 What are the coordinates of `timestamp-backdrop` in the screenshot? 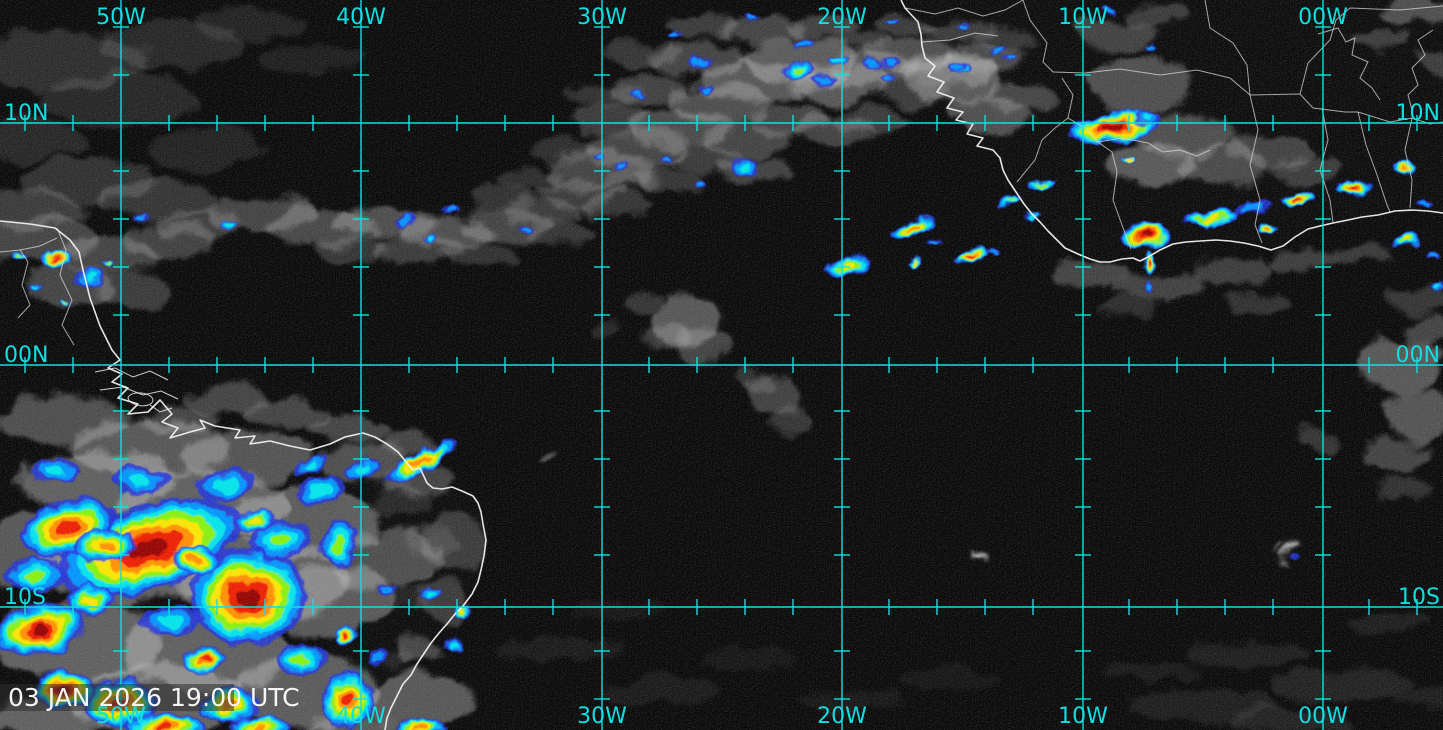 It's located at (117, 697).